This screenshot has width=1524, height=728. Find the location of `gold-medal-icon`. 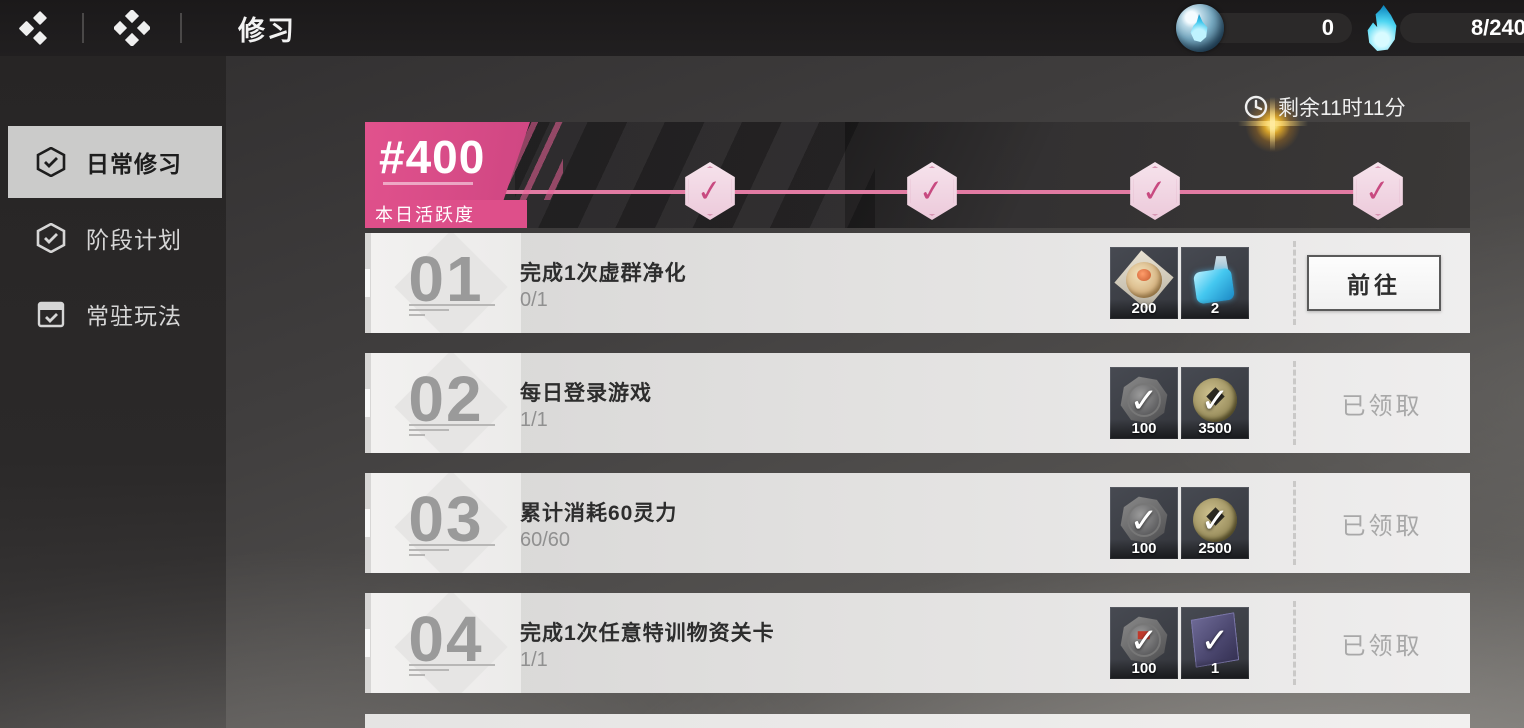

gold-medal-icon is located at coordinates (1144, 280).